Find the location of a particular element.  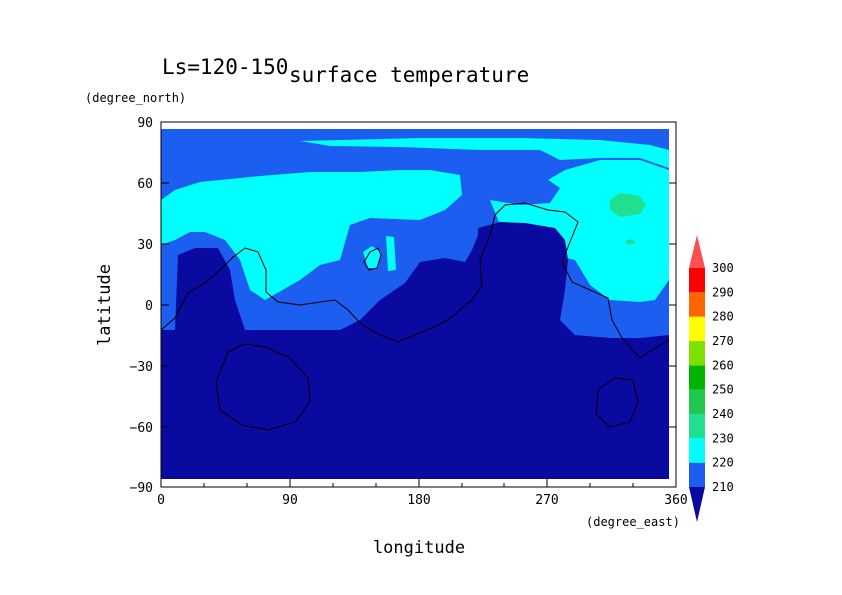

colorbar-level-label: 270 is located at coordinates (723, 341).